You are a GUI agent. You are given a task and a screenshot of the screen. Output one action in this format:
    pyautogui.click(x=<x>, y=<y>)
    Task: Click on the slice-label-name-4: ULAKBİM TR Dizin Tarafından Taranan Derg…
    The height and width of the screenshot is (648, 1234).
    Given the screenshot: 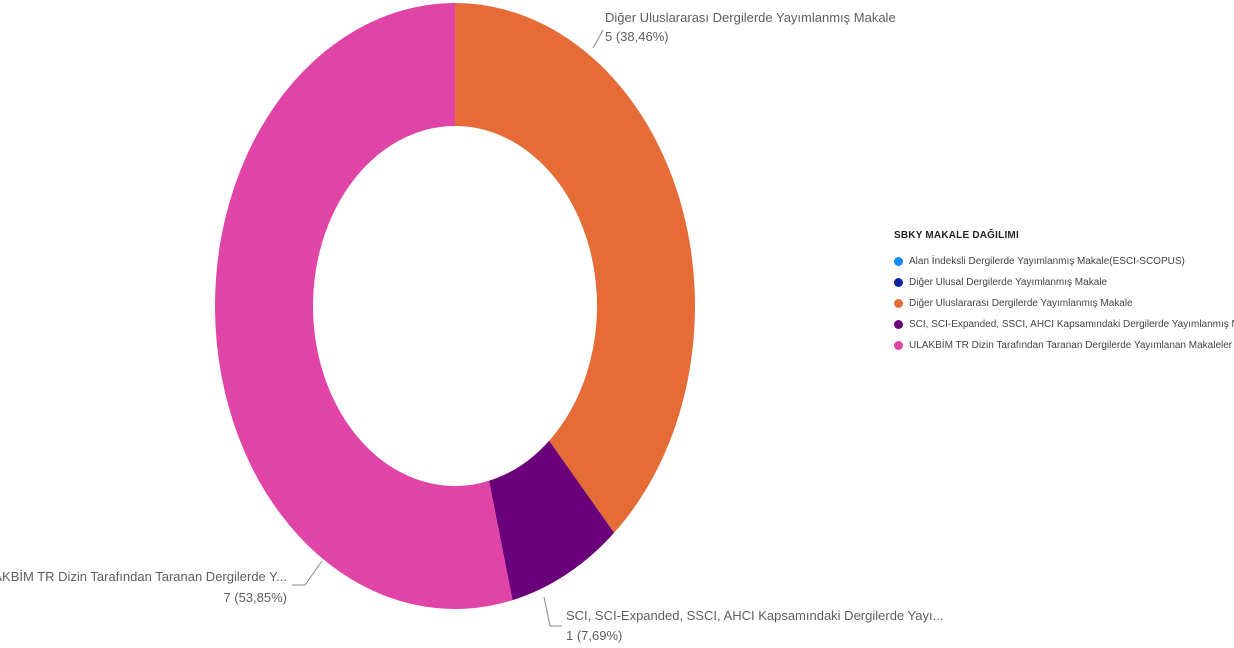 What is the action you would take?
    pyautogui.click(x=143, y=576)
    